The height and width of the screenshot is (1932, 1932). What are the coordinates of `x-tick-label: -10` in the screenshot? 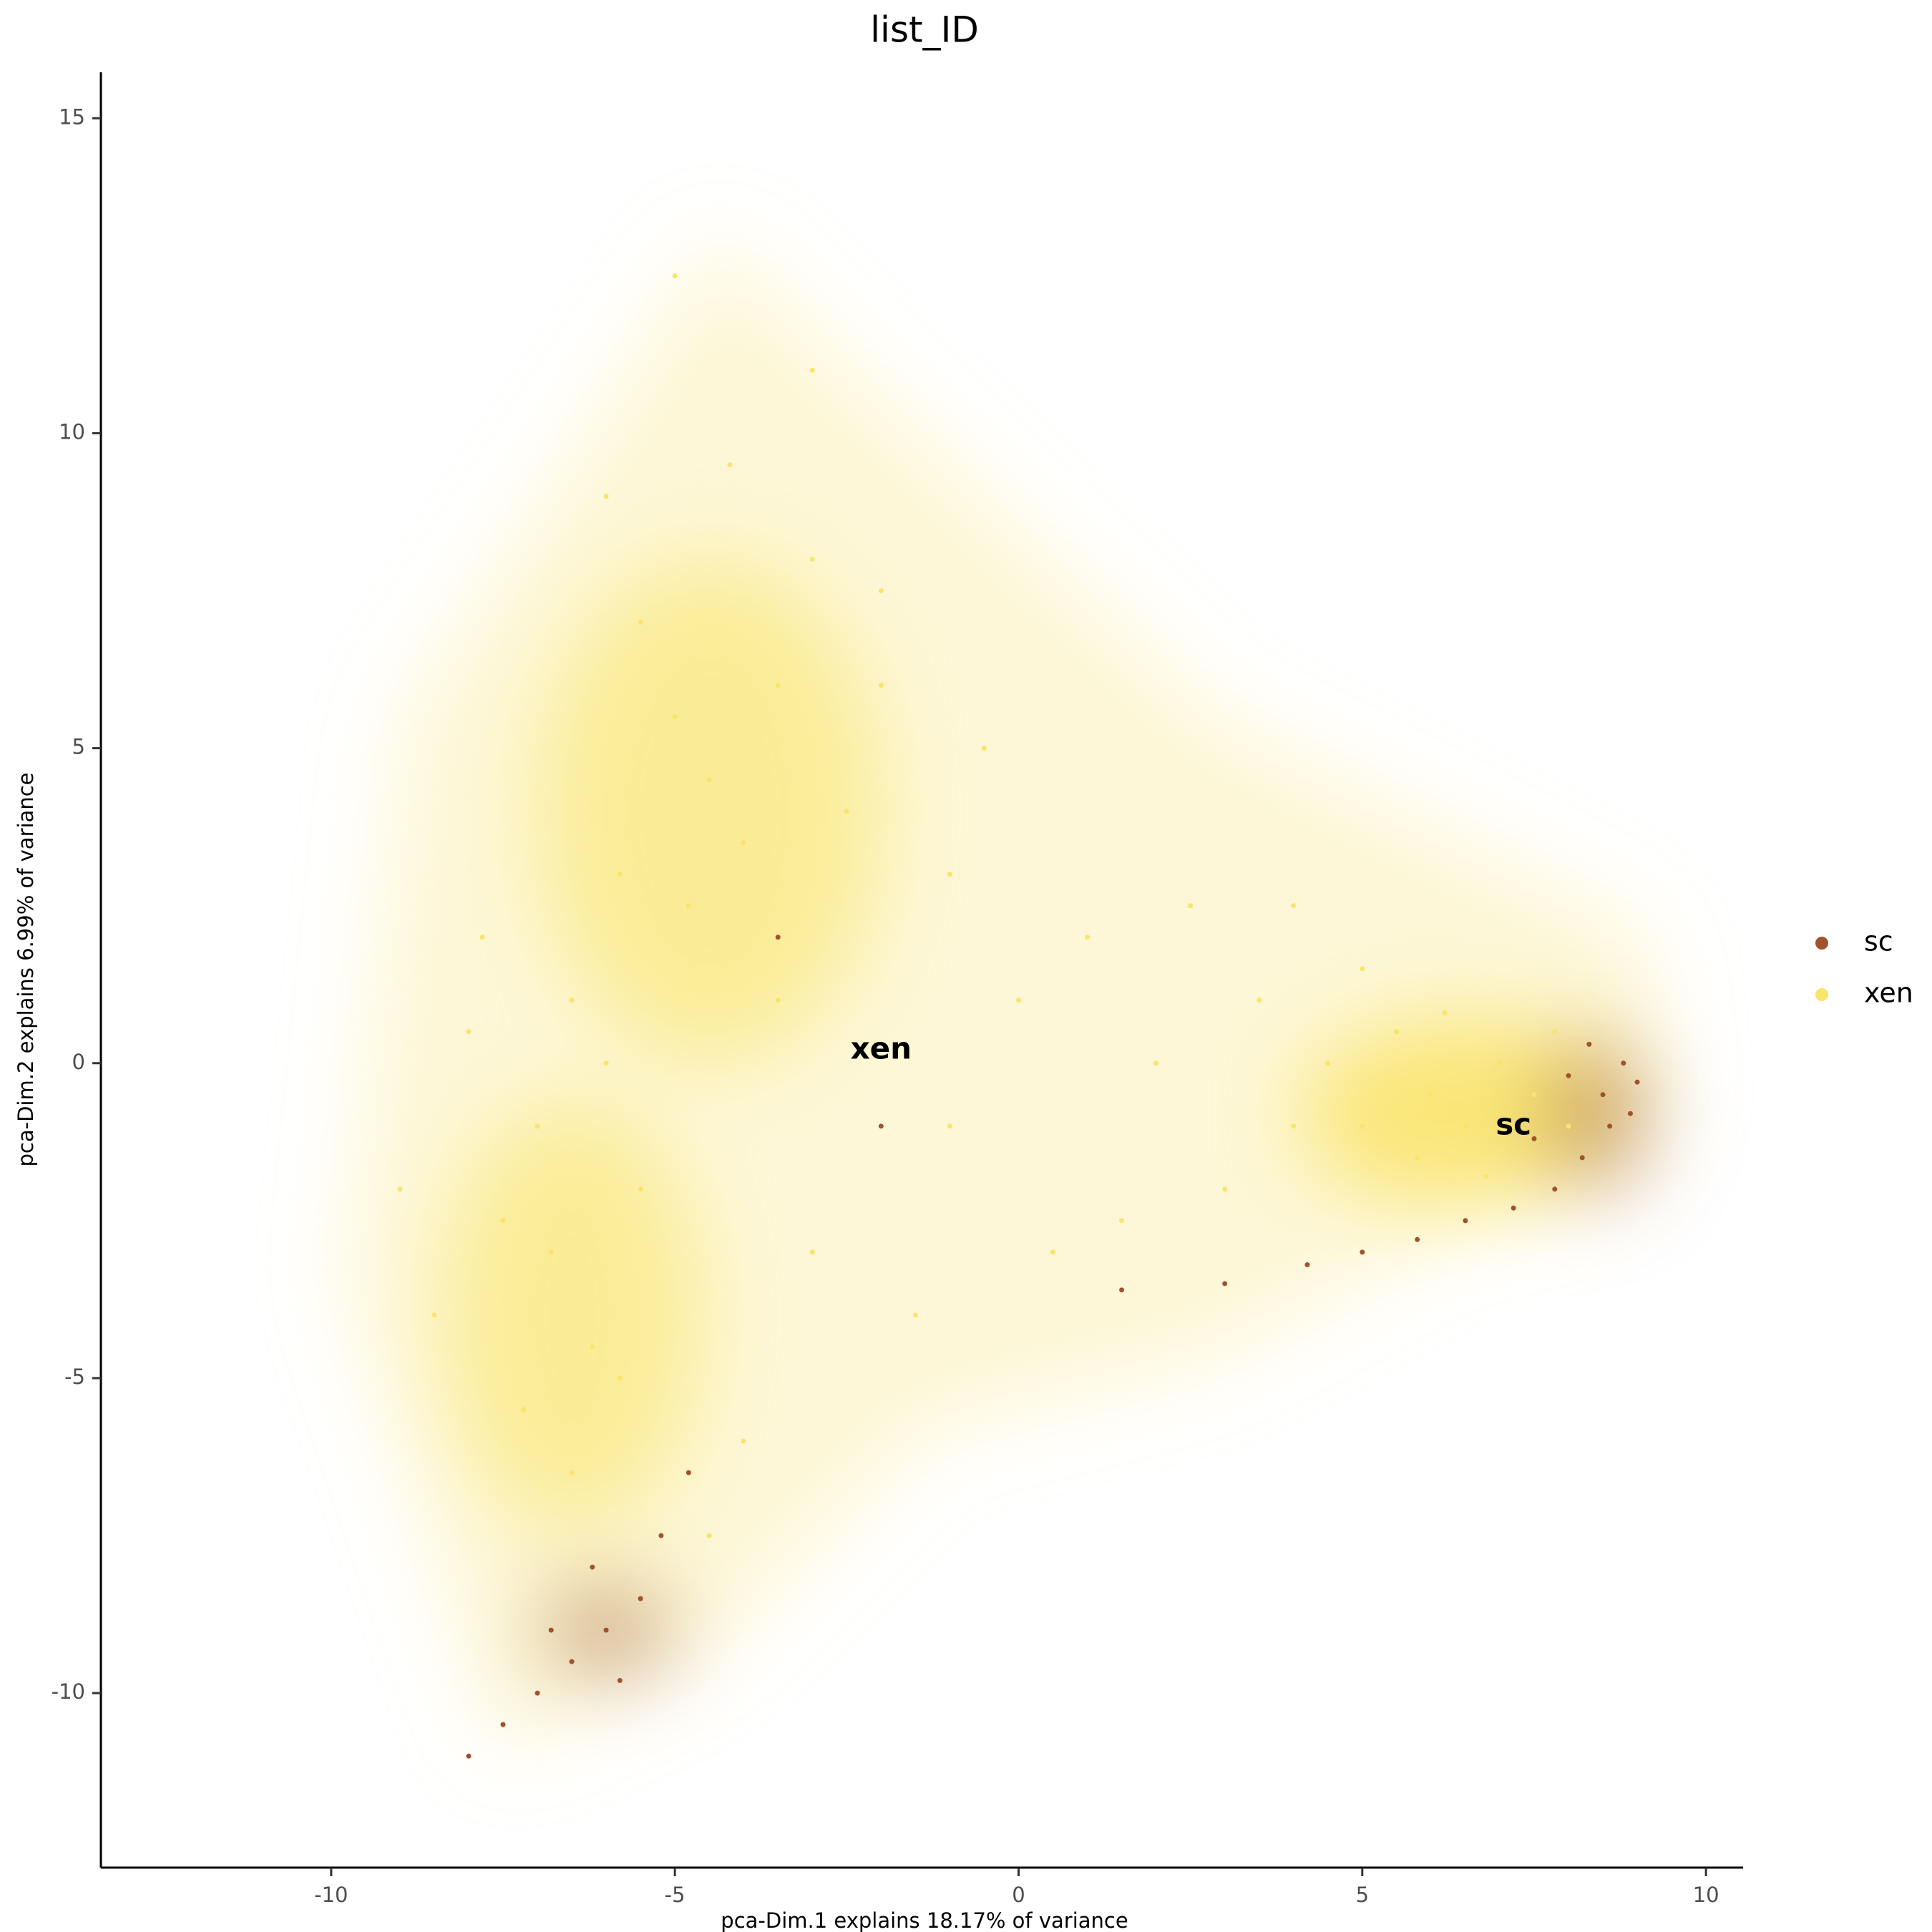 It's located at (331, 1895).